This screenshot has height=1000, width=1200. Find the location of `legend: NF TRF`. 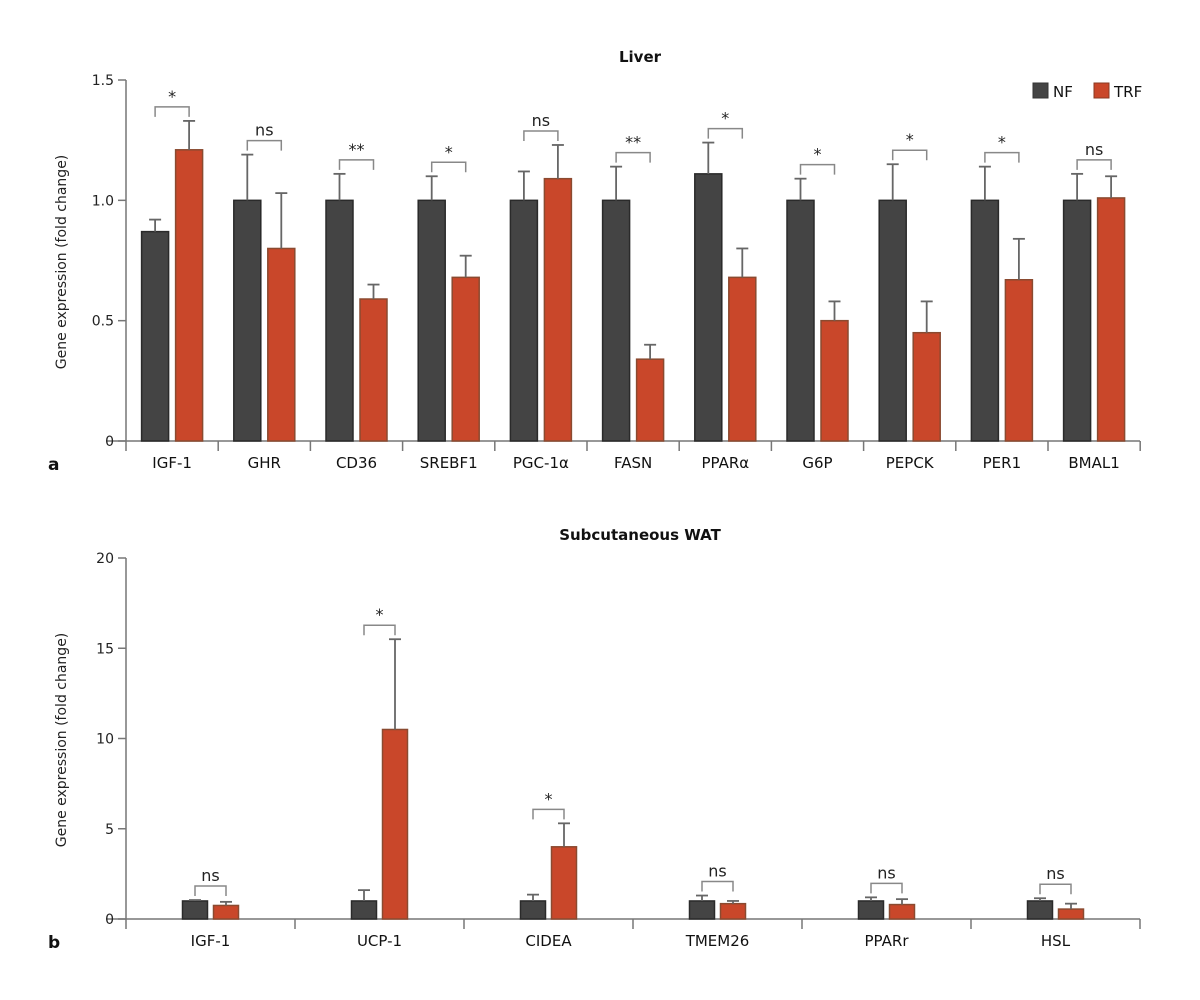

legend: NF TRF is located at coordinates (1087, 91).